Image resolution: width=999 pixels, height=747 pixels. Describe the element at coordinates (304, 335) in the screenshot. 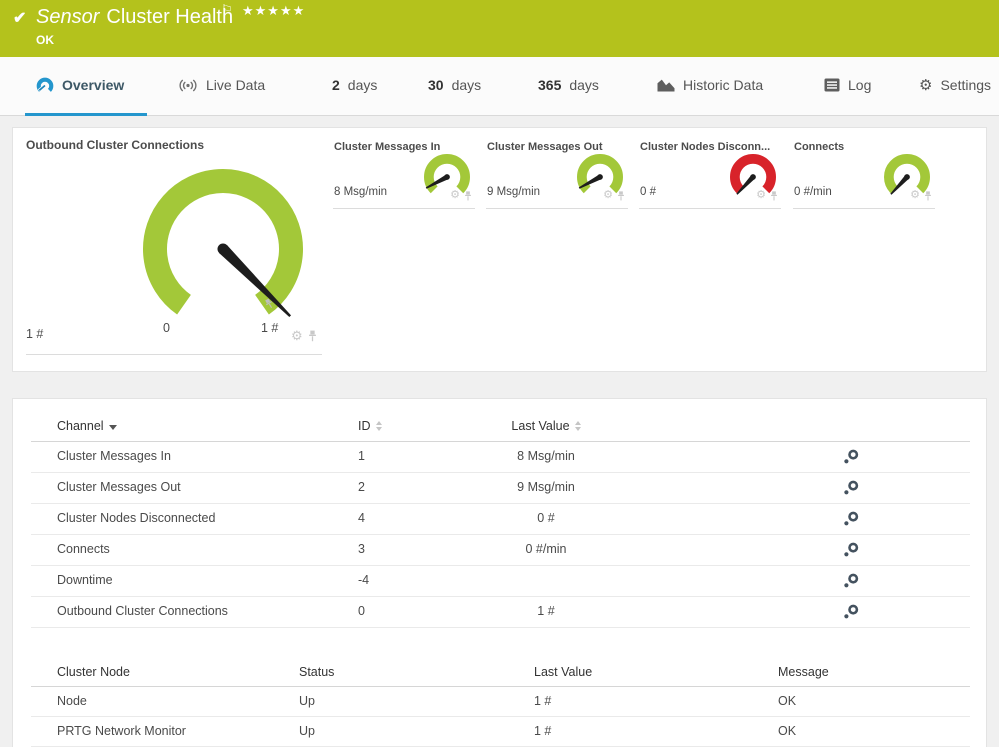

I see `main-gauge-tools: ⚙` at that location.